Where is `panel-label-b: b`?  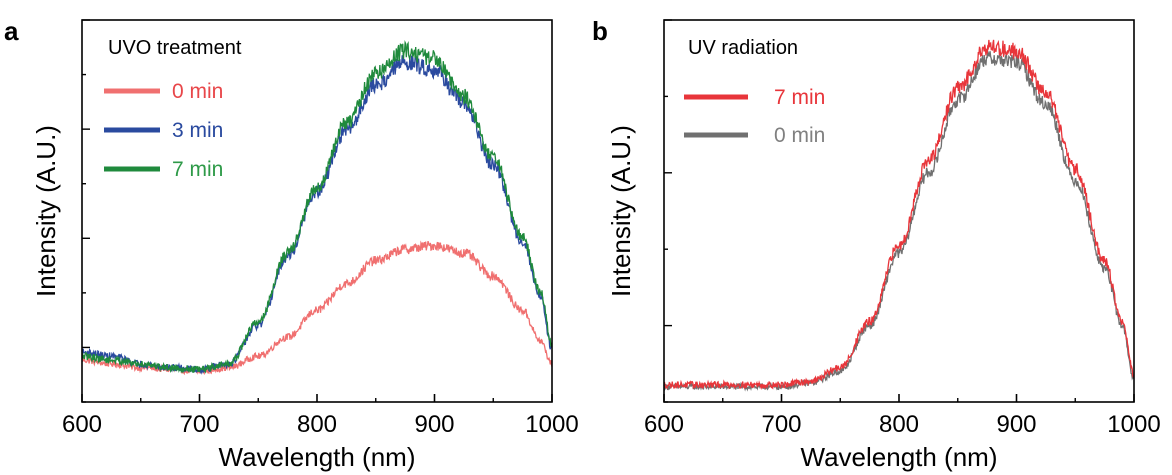
panel-label-b: b is located at coordinates (600, 31).